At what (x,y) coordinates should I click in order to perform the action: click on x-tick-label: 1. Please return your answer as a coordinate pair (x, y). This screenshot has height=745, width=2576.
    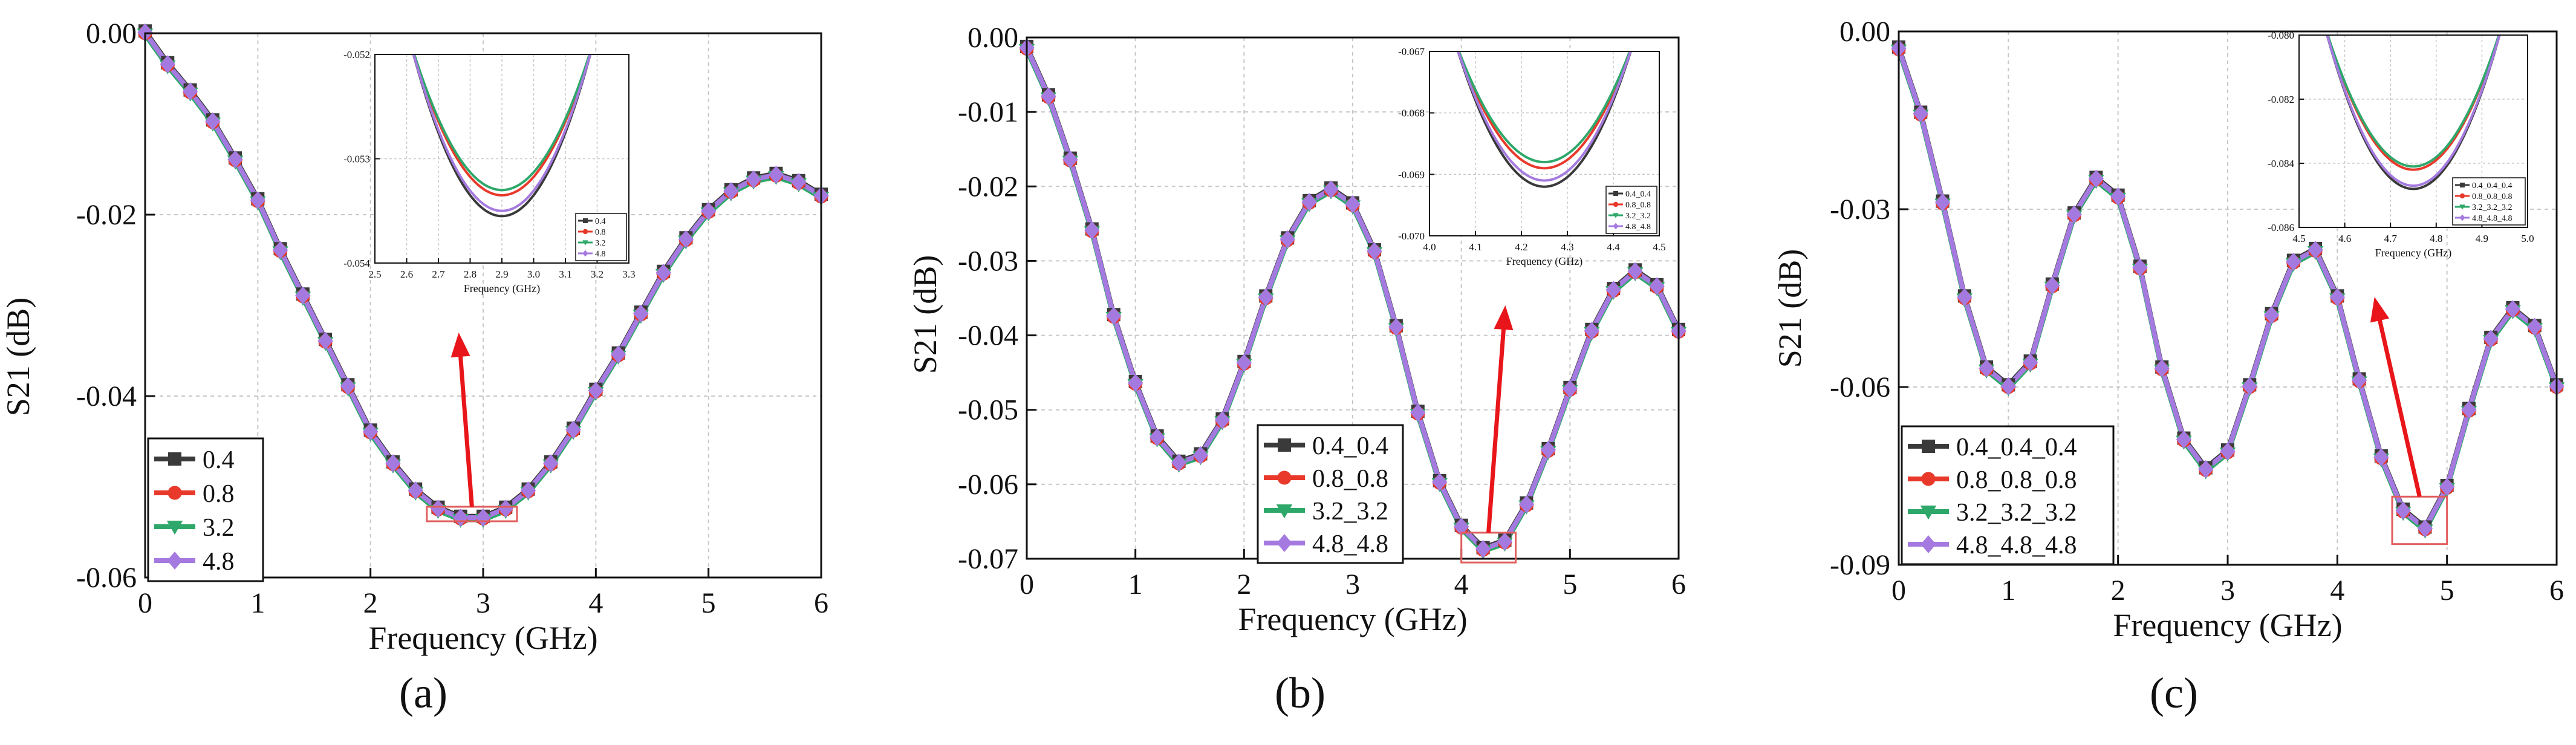
    Looking at the image, I should click on (2008, 590).